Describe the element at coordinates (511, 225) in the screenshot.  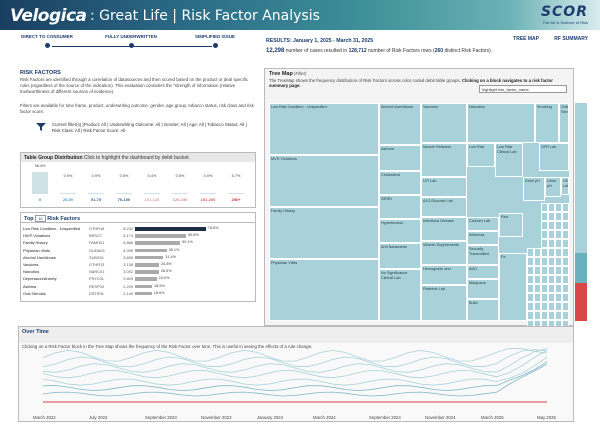
I see `tree-map-cell: Red` at that location.